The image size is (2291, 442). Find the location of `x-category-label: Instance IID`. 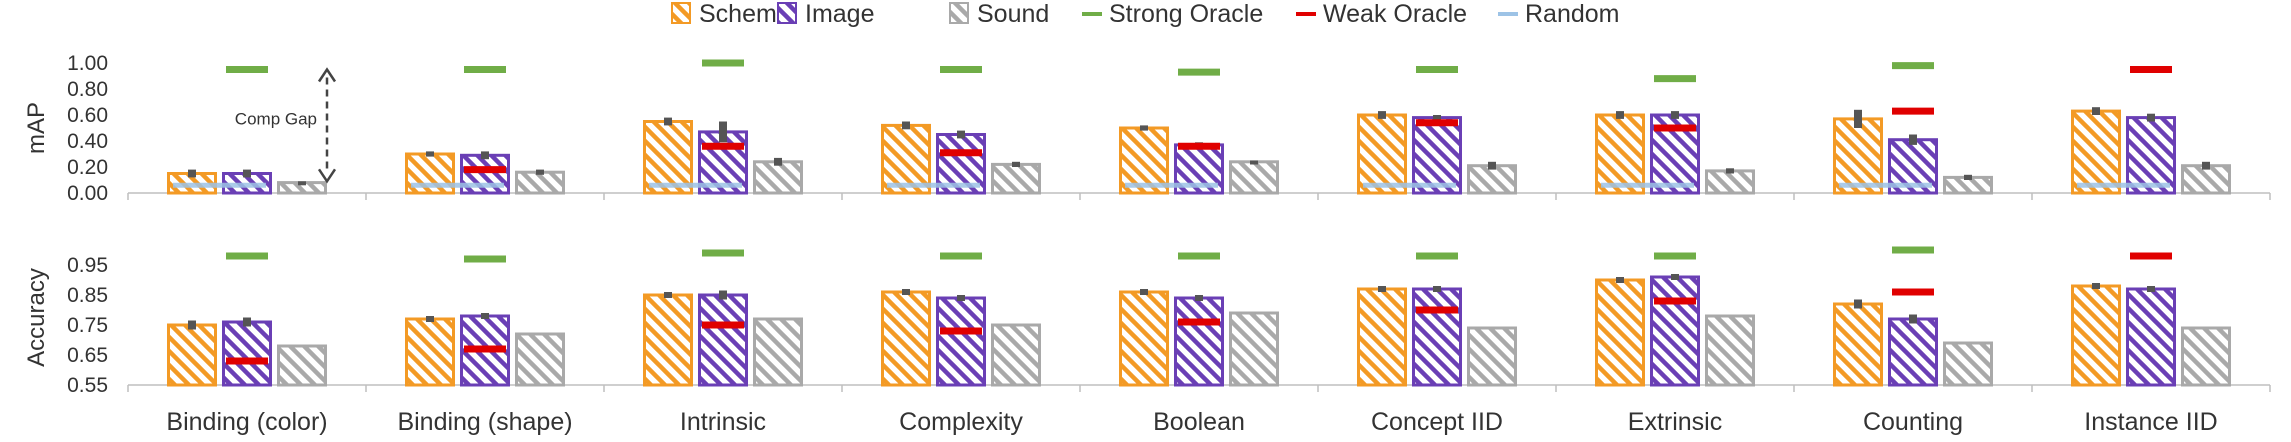

x-category-label: Instance IID is located at coordinates (2150, 422).